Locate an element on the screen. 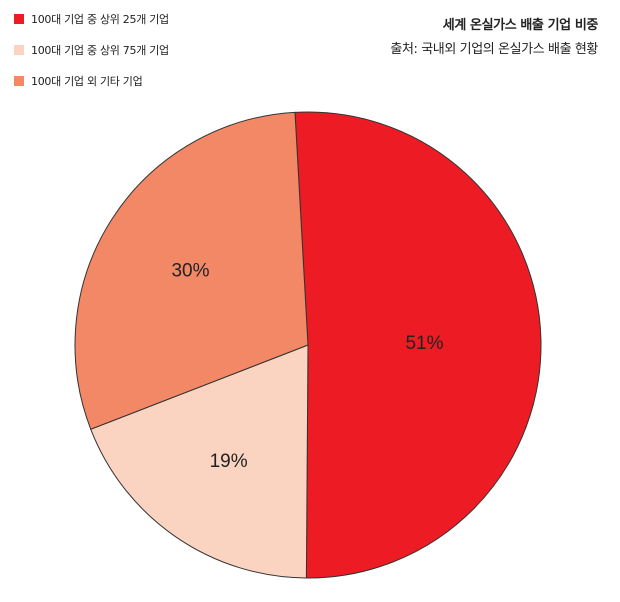 This screenshot has height=602, width=620. legend-label: 100대 기업 외 기타 기업 is located at coordinates (87, 81).